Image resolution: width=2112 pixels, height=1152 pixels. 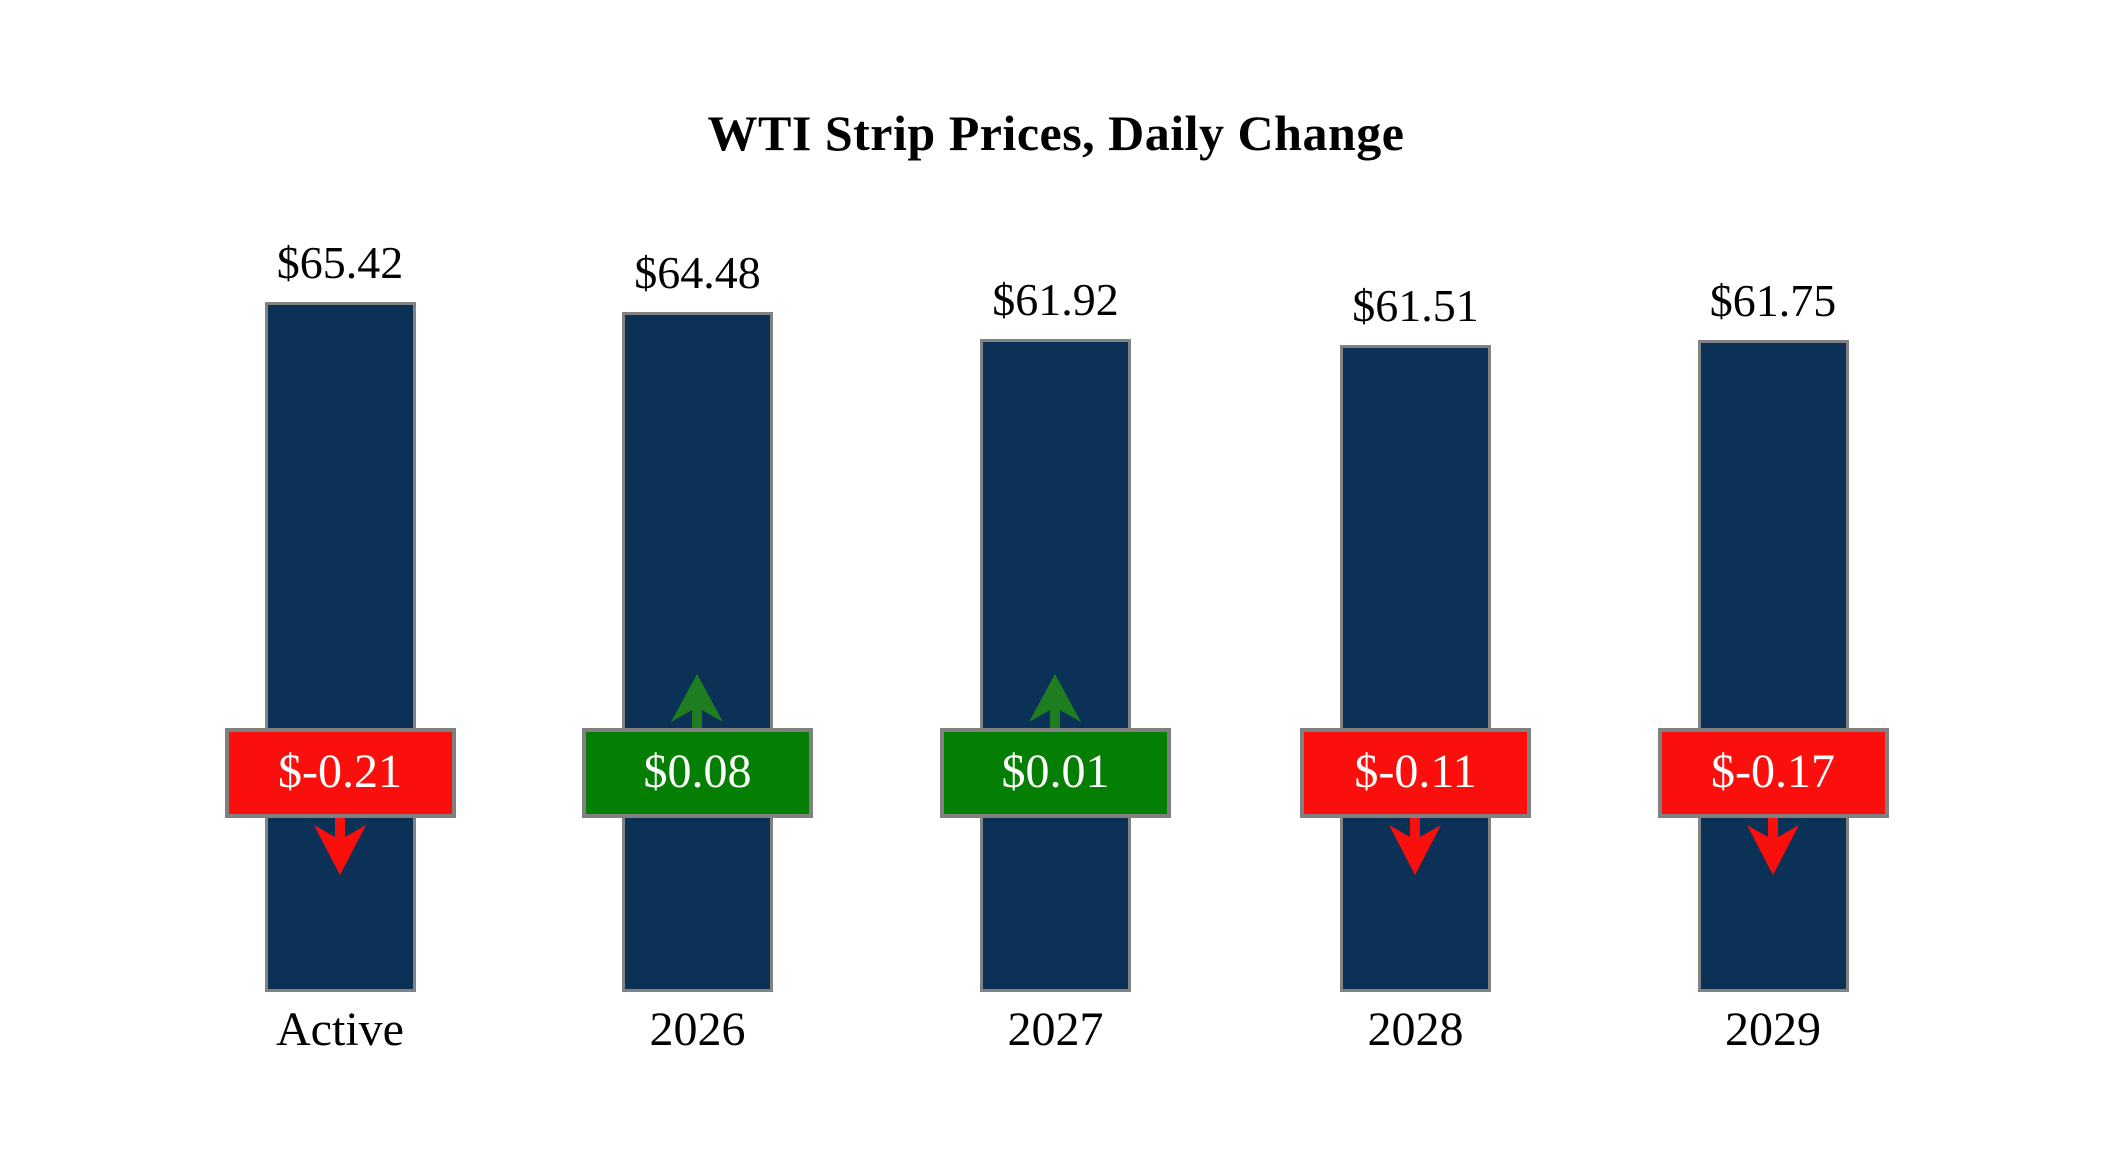 What do you see at coordinates (1415, 1029) in the screenshot?
I see `category-label: 2028` at bounding box center [1415, 1029].